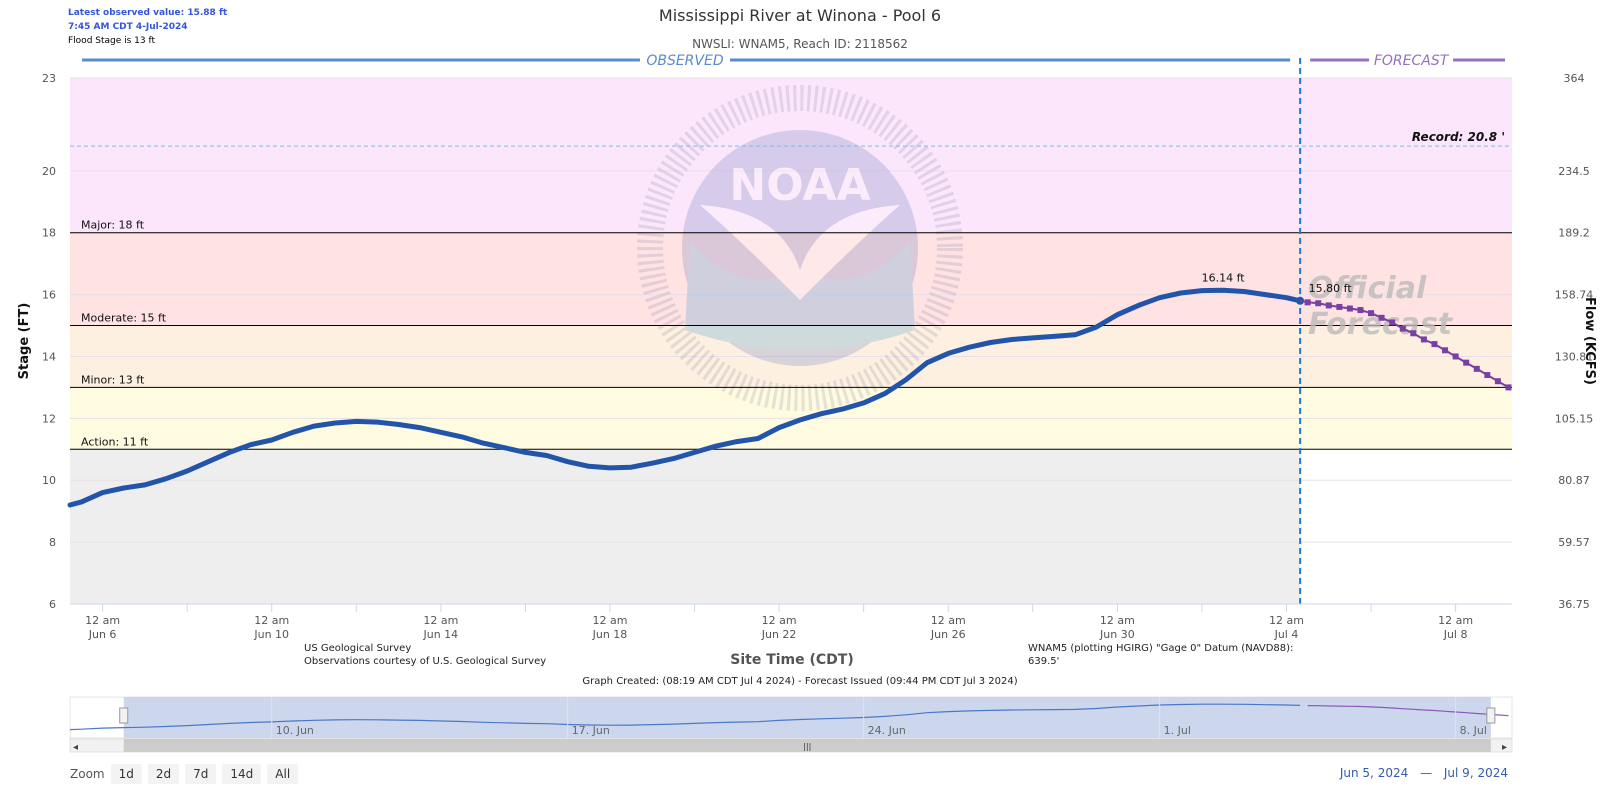 This screenshot has width=1600, height=800. I want to click on datum-note-line2: 639.5', so click(1044, 661).